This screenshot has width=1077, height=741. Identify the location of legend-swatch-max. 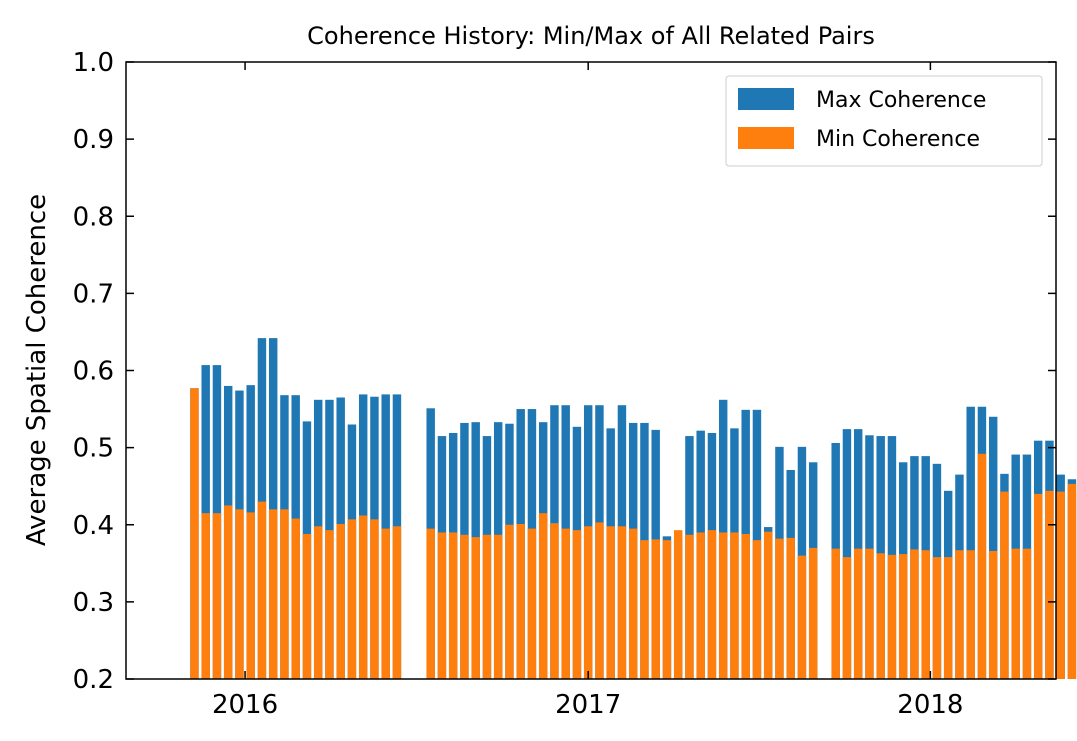
(766, 99).